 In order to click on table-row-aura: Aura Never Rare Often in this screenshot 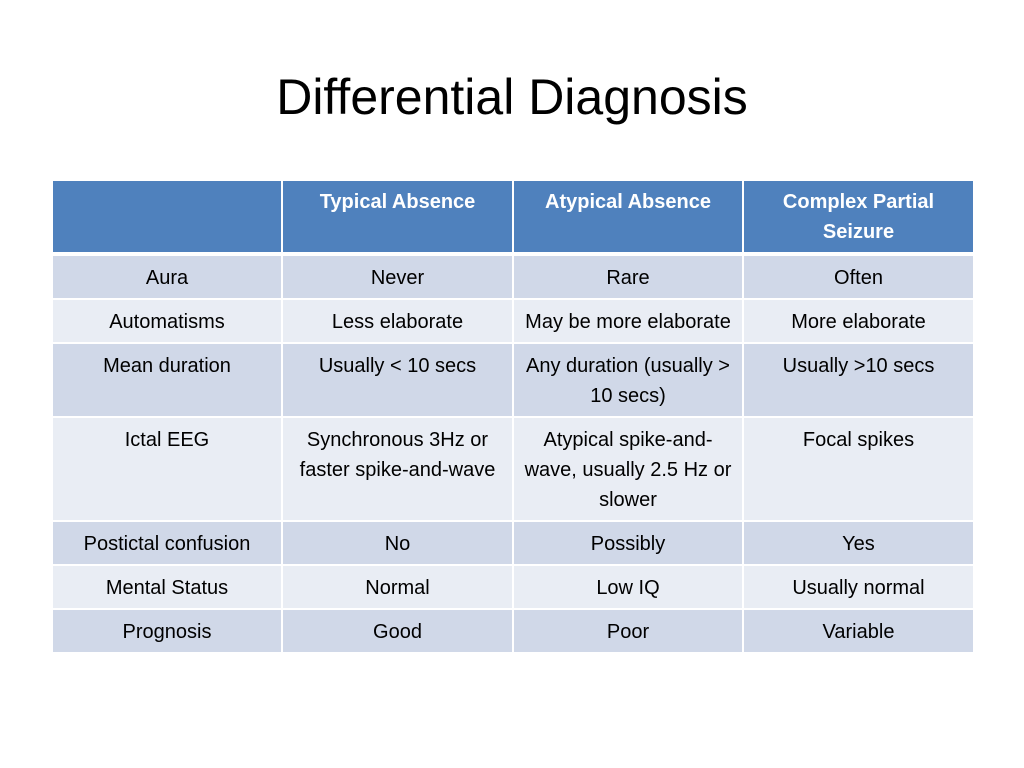, I will do `click(513, 276)`.